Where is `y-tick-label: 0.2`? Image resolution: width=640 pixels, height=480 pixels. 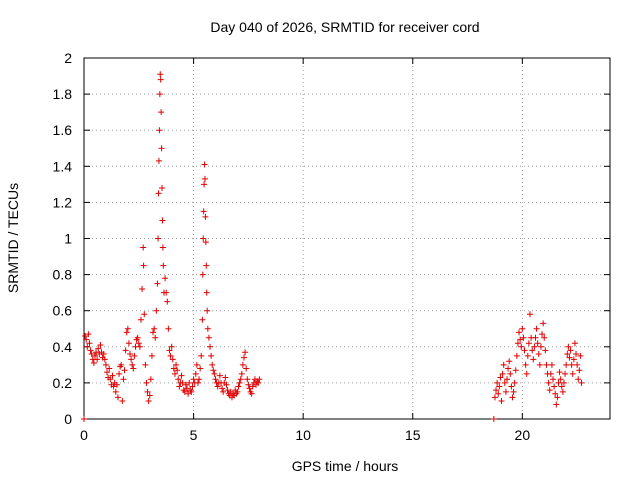 y-tick-label: 0.2 is located at coordinates (63, 383).